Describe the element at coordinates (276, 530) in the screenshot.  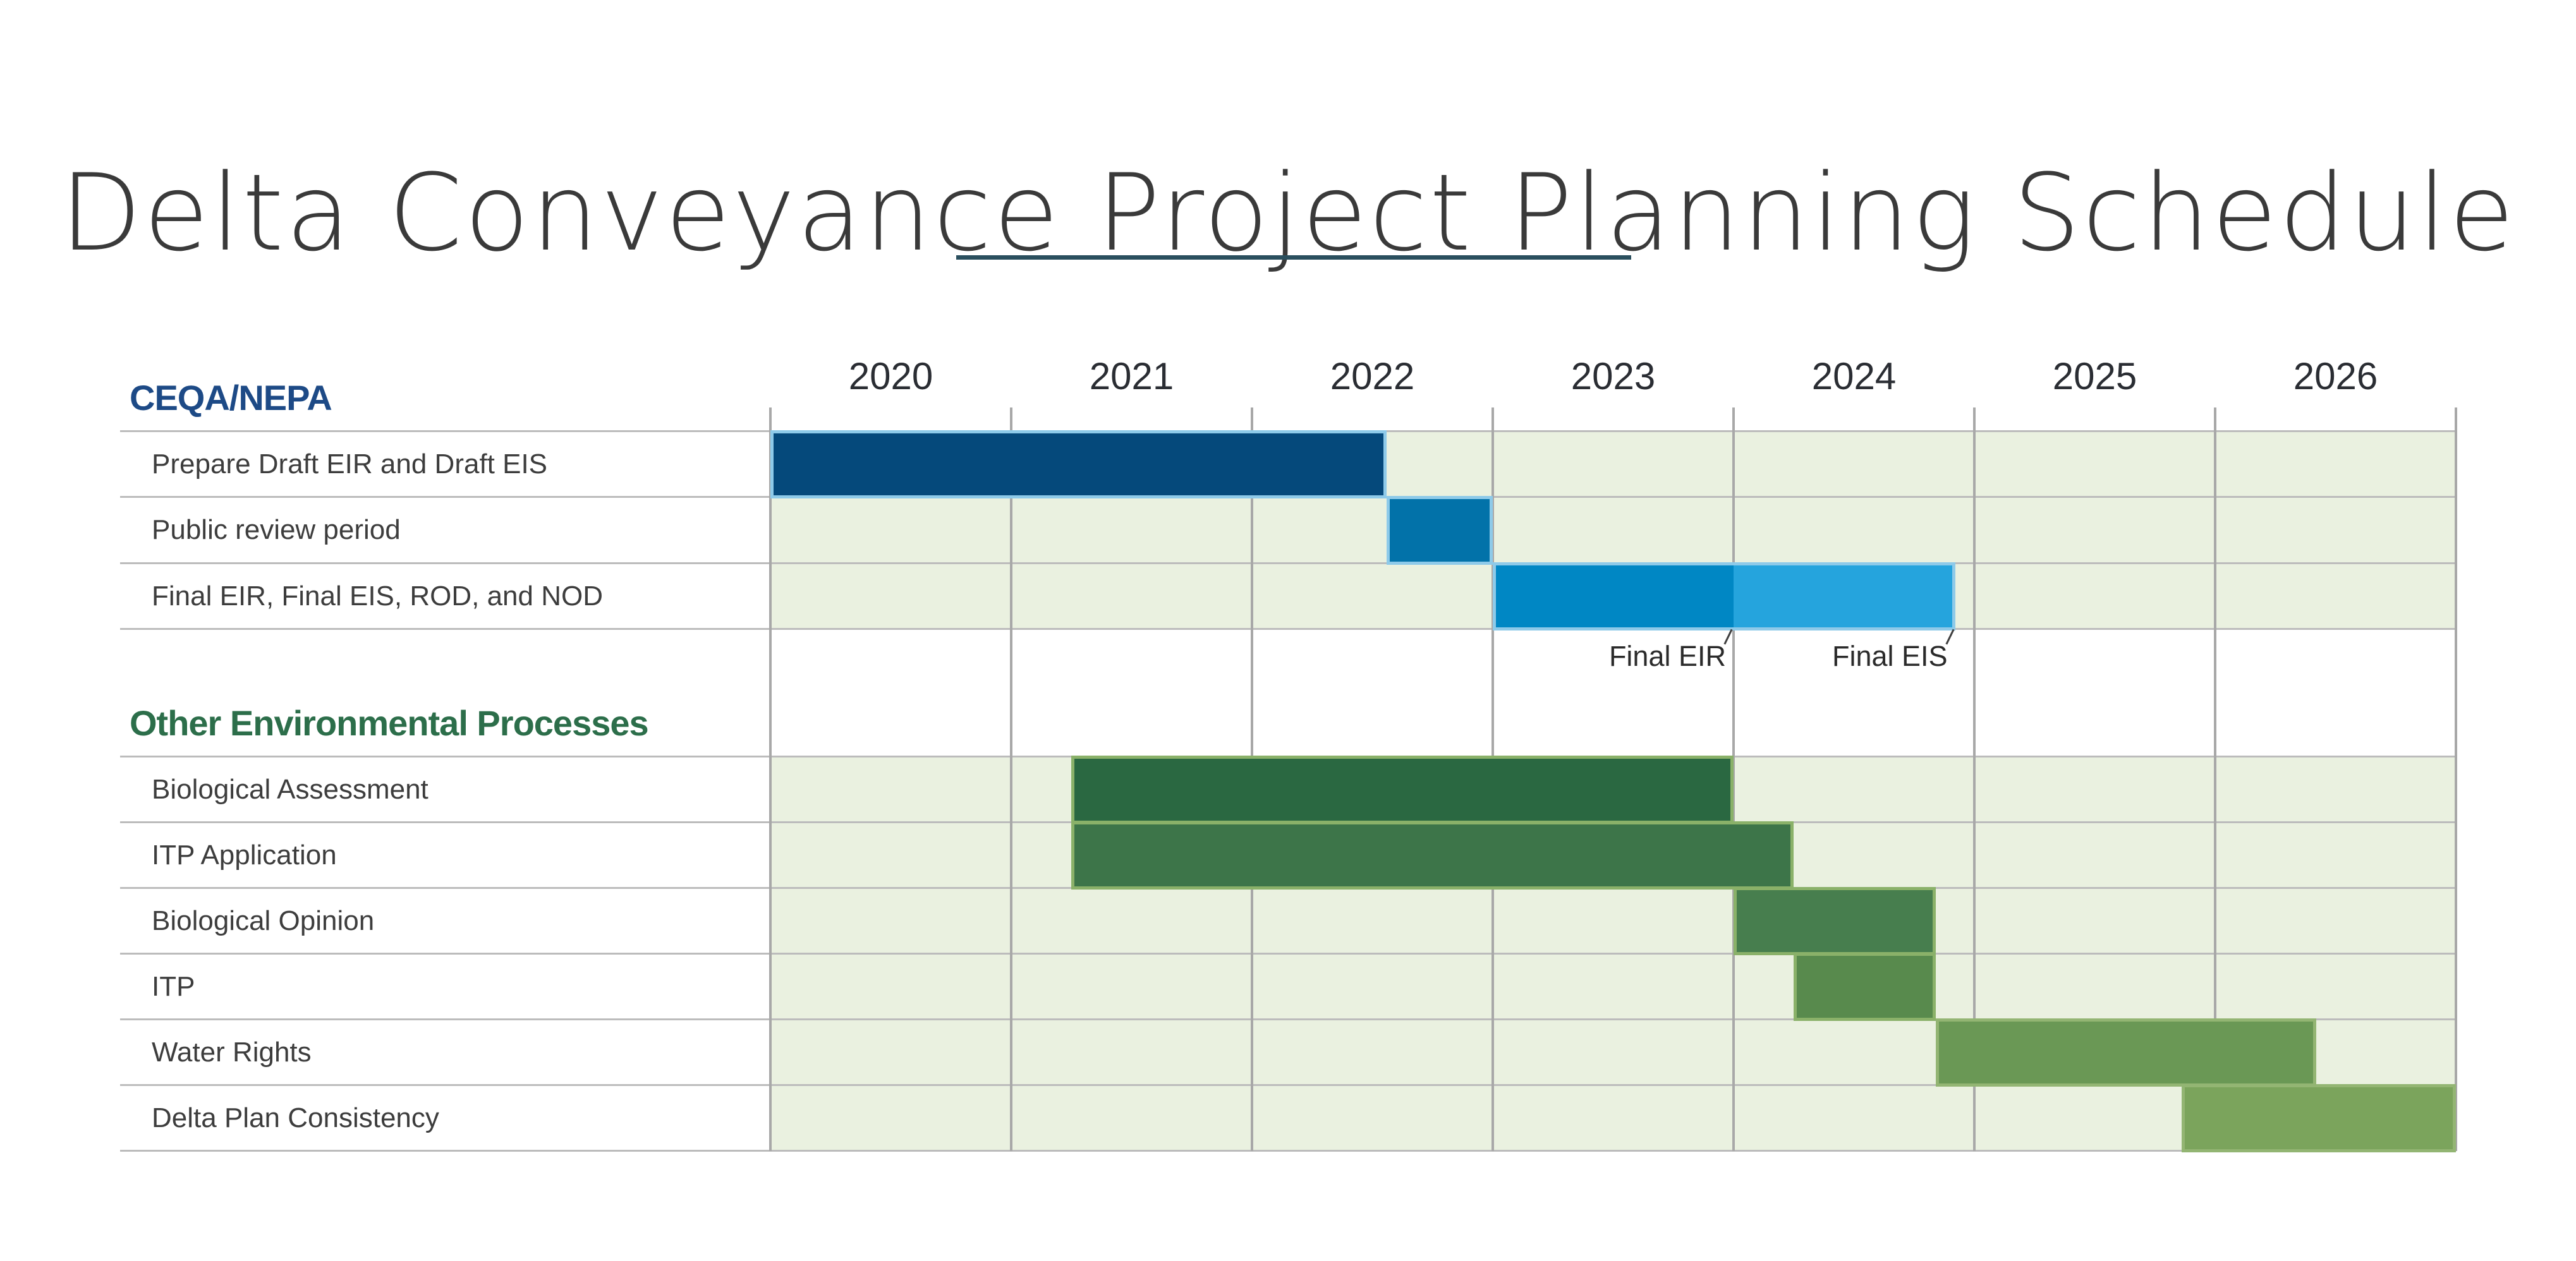
I see `row-label-public-review-period: Public review period` at that location.